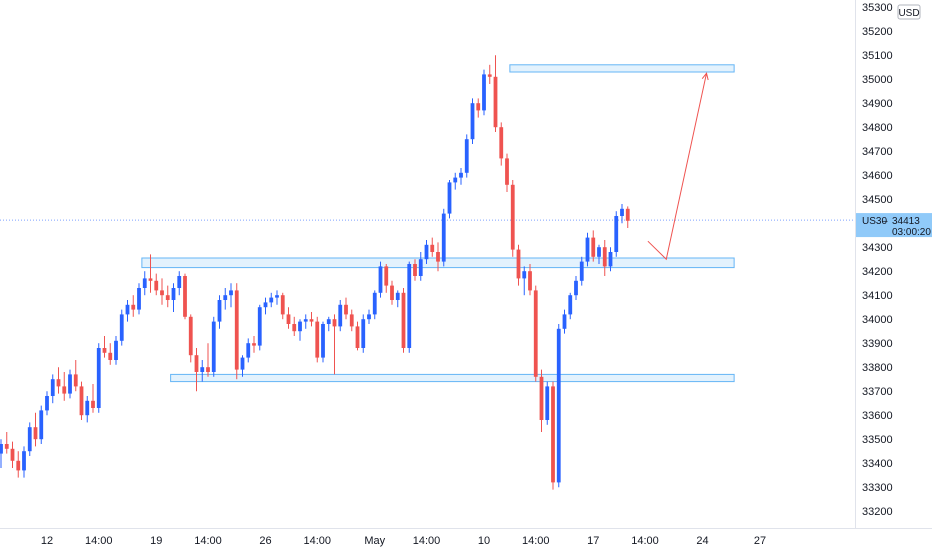 The width and height of the screenshot is (932, 550). What do you see at coordinates (877, 440) in the screenshot?
I see `price-tick-label: 33500` at bounding box center [877, 440].